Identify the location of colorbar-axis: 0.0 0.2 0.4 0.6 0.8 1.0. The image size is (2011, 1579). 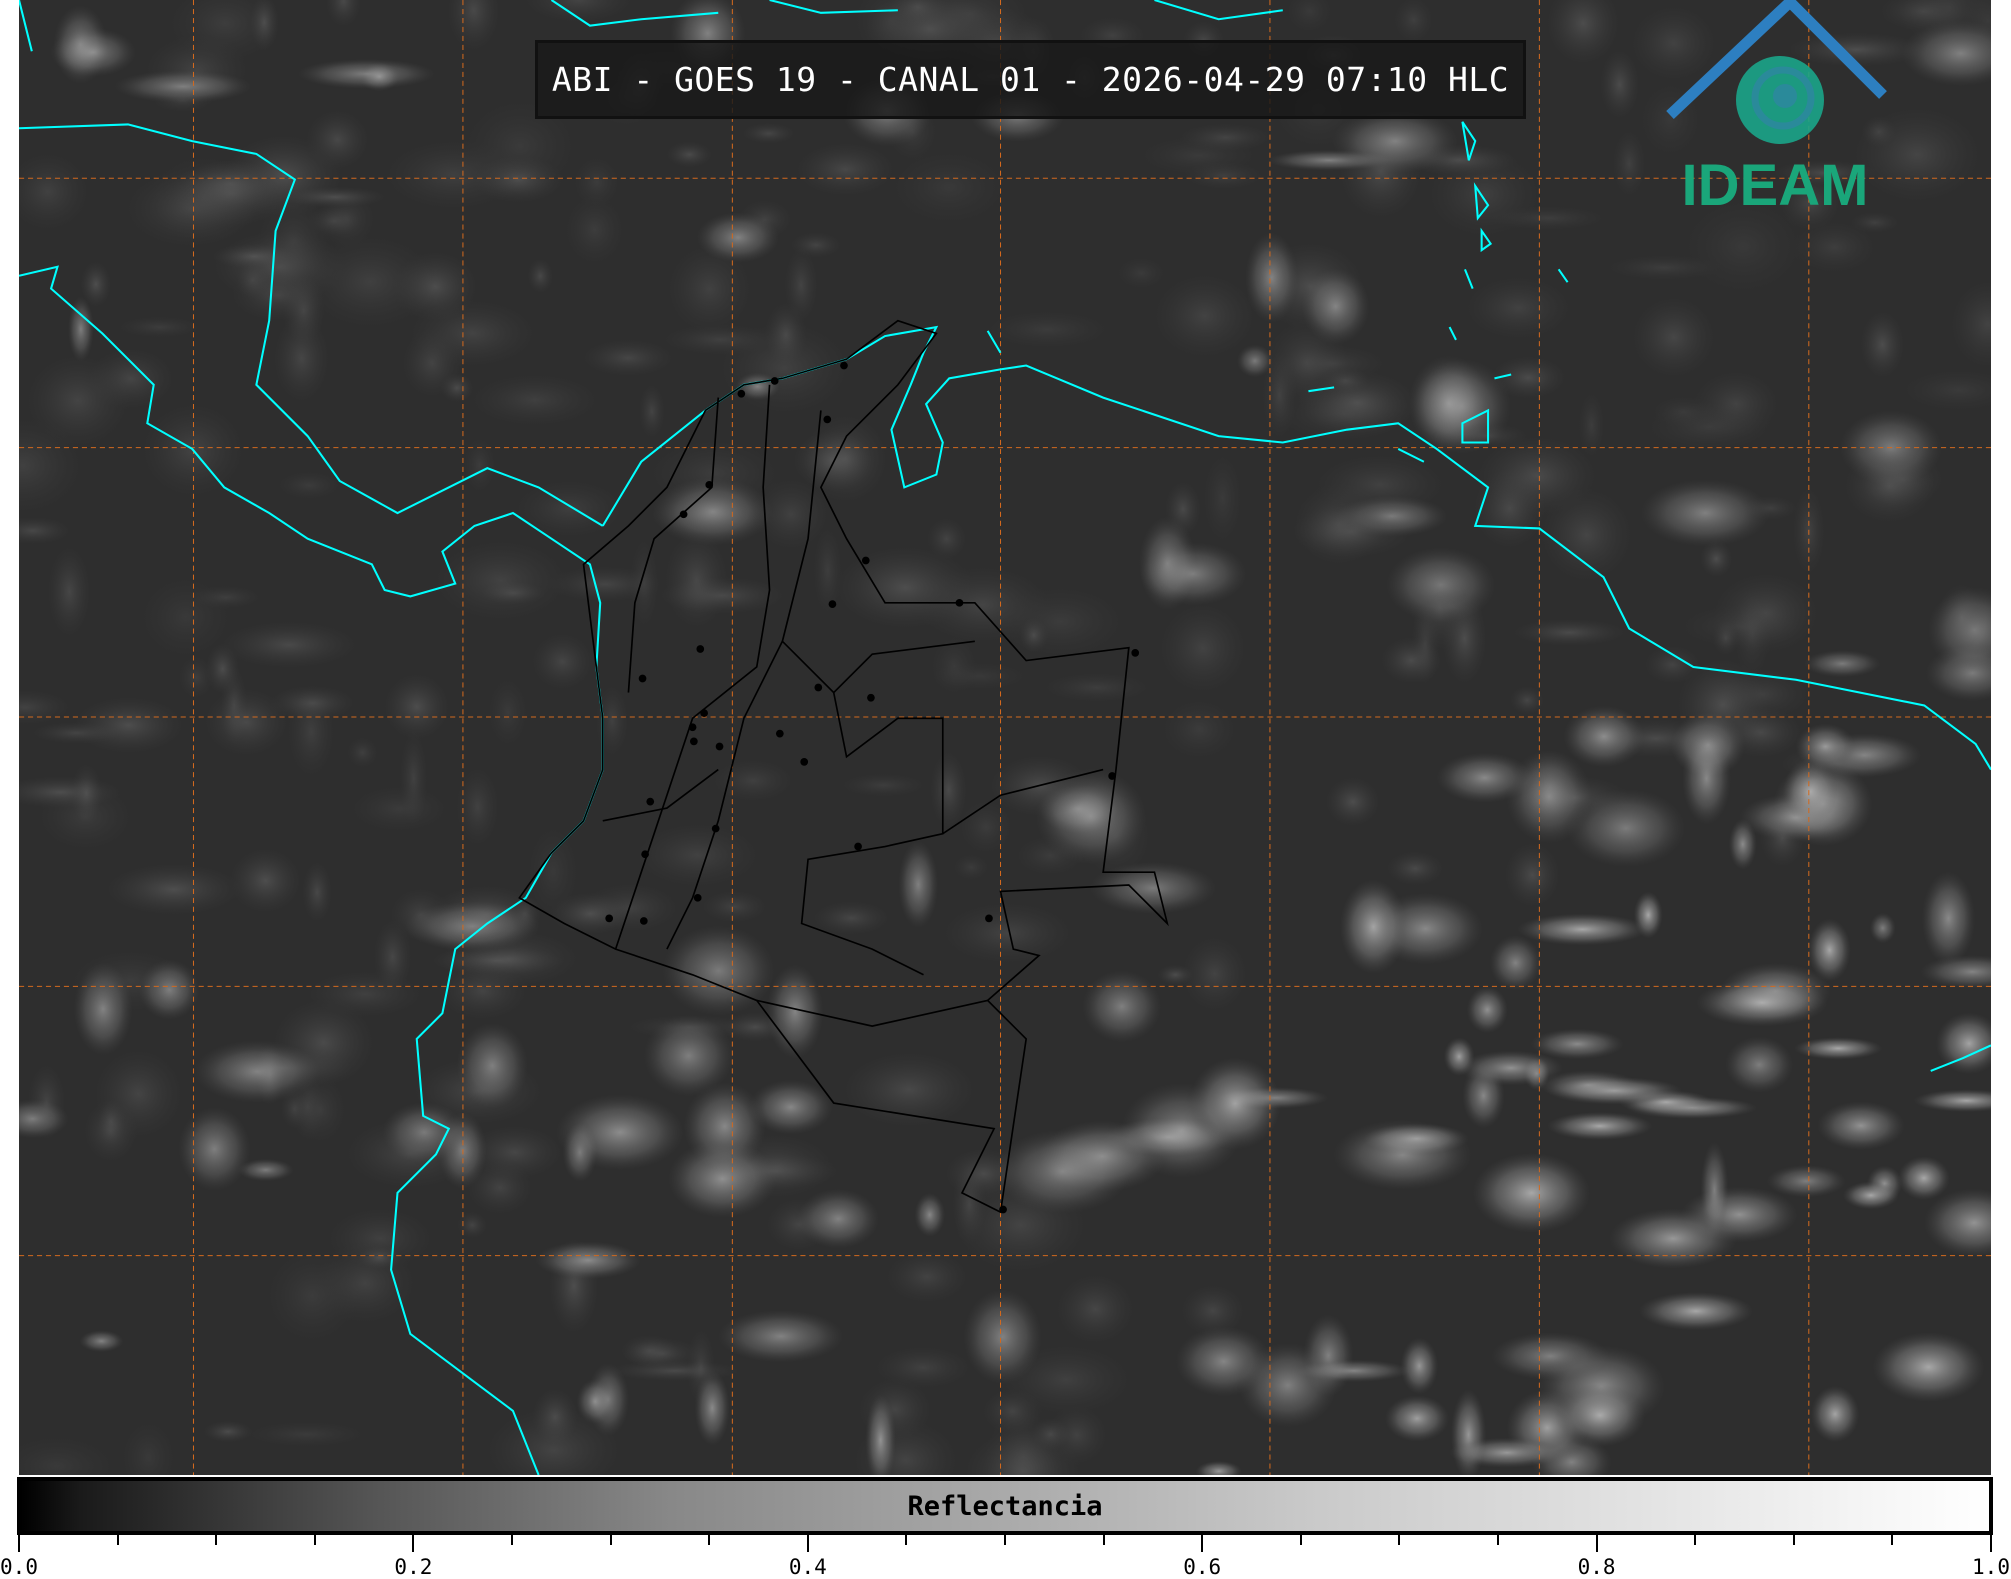
(1005, 1557).